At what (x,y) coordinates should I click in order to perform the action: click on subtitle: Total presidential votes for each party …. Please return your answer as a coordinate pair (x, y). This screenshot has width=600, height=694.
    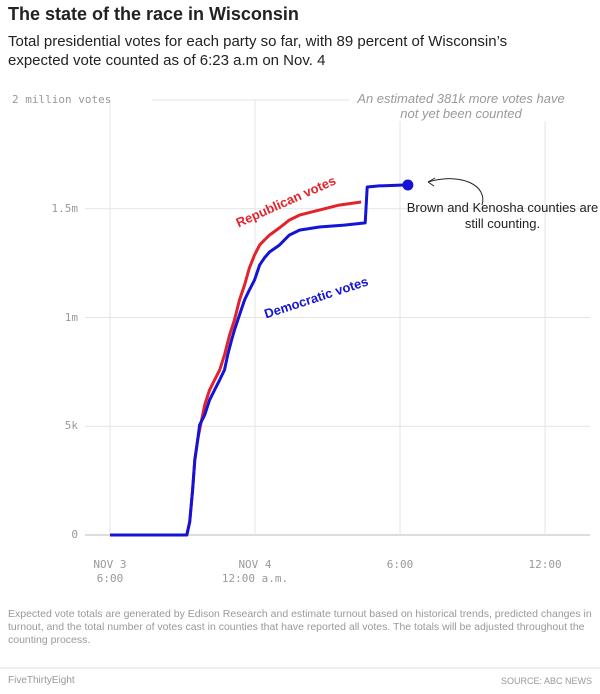
    Looking at the image, I should click on (258, 51).